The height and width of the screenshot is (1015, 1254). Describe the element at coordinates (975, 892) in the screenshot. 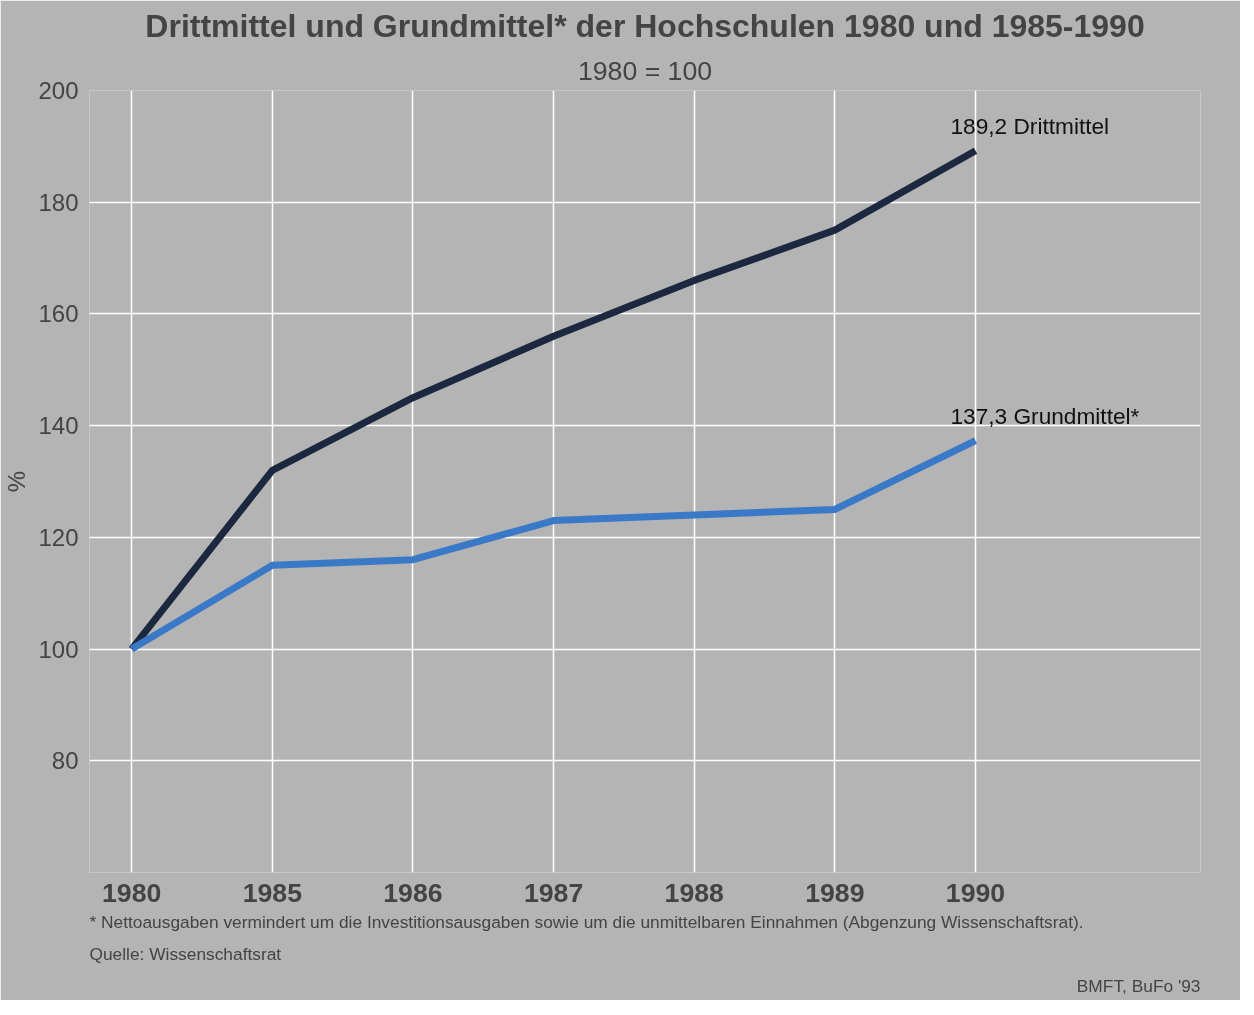

I see `x-tick-label: 1990` at that location.